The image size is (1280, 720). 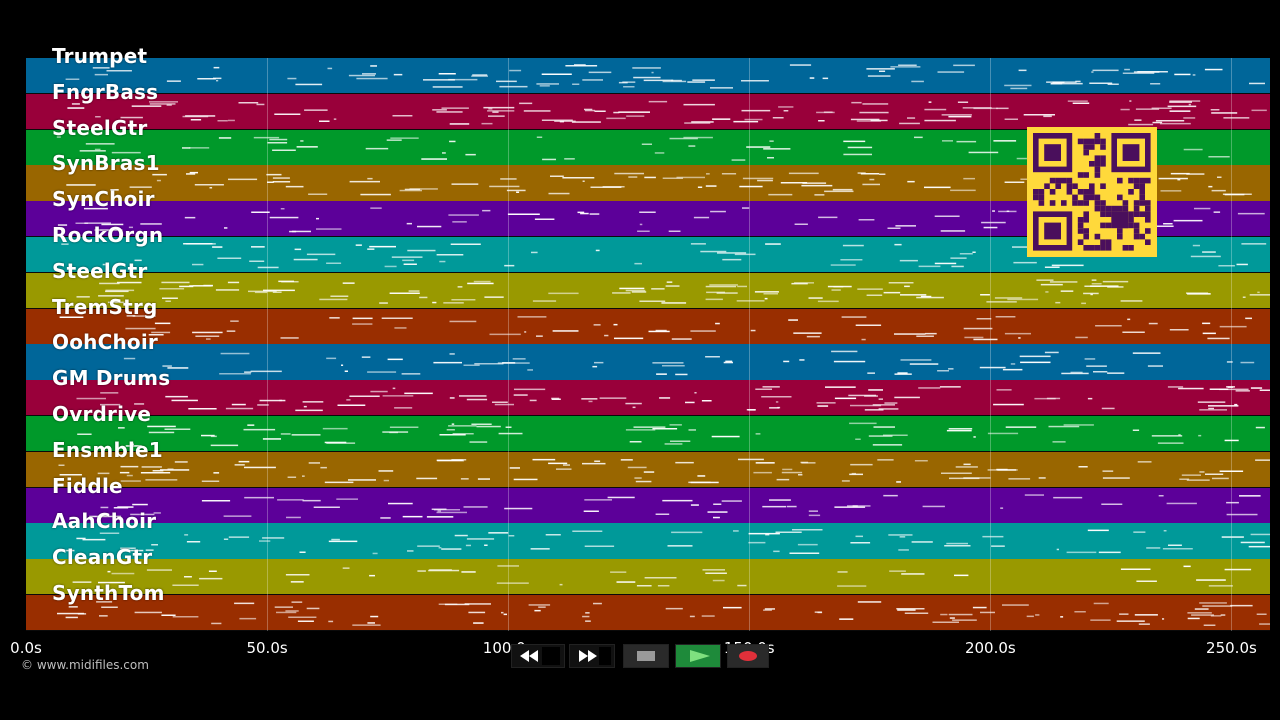 I want to click on time-tick-label: 200.0s, so click(x=990, y=648).